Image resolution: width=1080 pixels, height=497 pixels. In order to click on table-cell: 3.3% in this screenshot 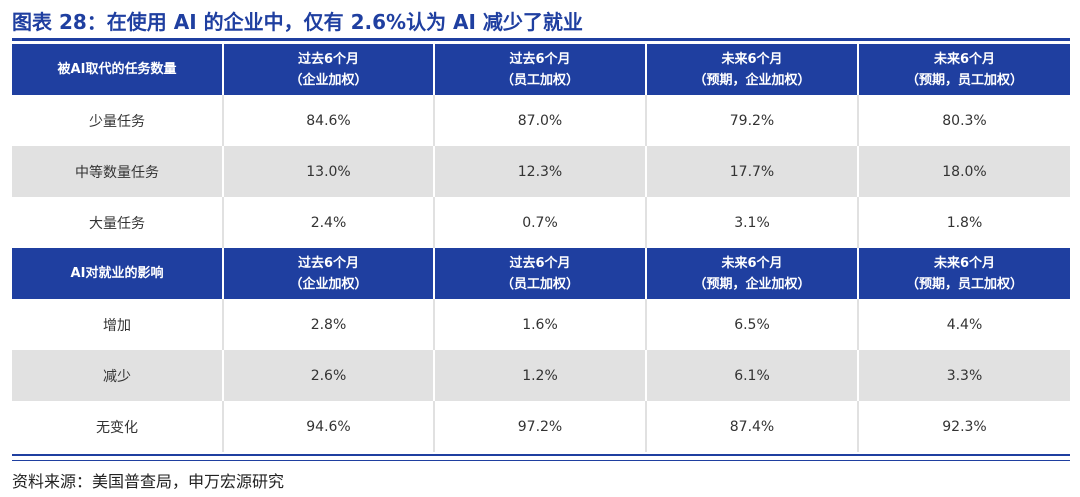, I will do `click(963, 375)`.